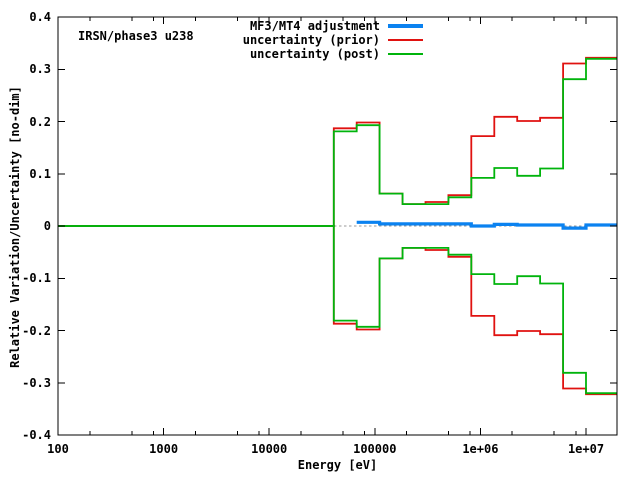  What do you see at coordinates (36, 278) in the screenshot?
I see `y-tick-label--0.1: -0.1` at bounding box center [36, 278].